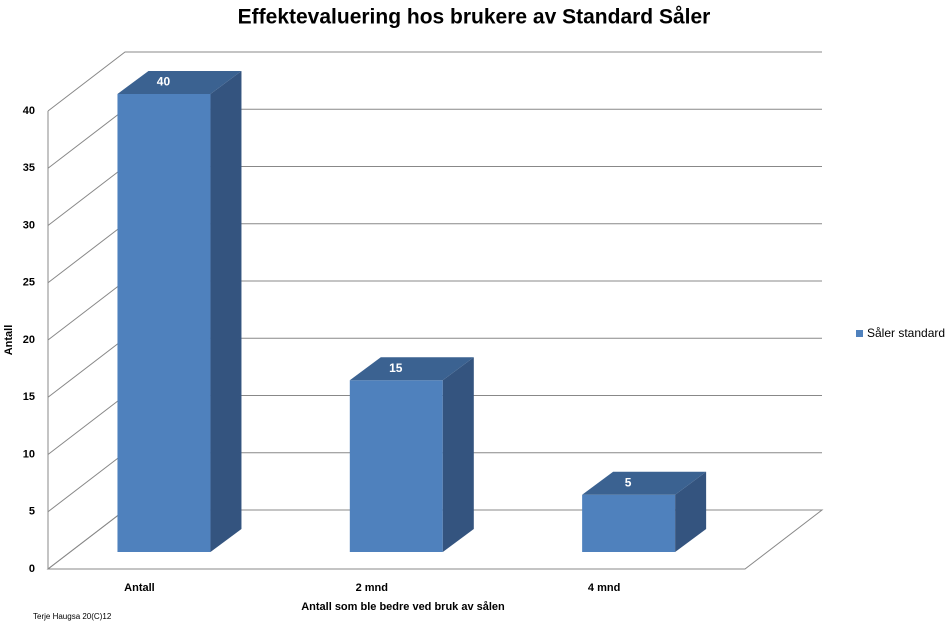 This screenshot has height=630, width=948. What do you see at coordinates (164, 82) in the screenshot?
I see `data-label: 40` at bounding box center [164, 82].